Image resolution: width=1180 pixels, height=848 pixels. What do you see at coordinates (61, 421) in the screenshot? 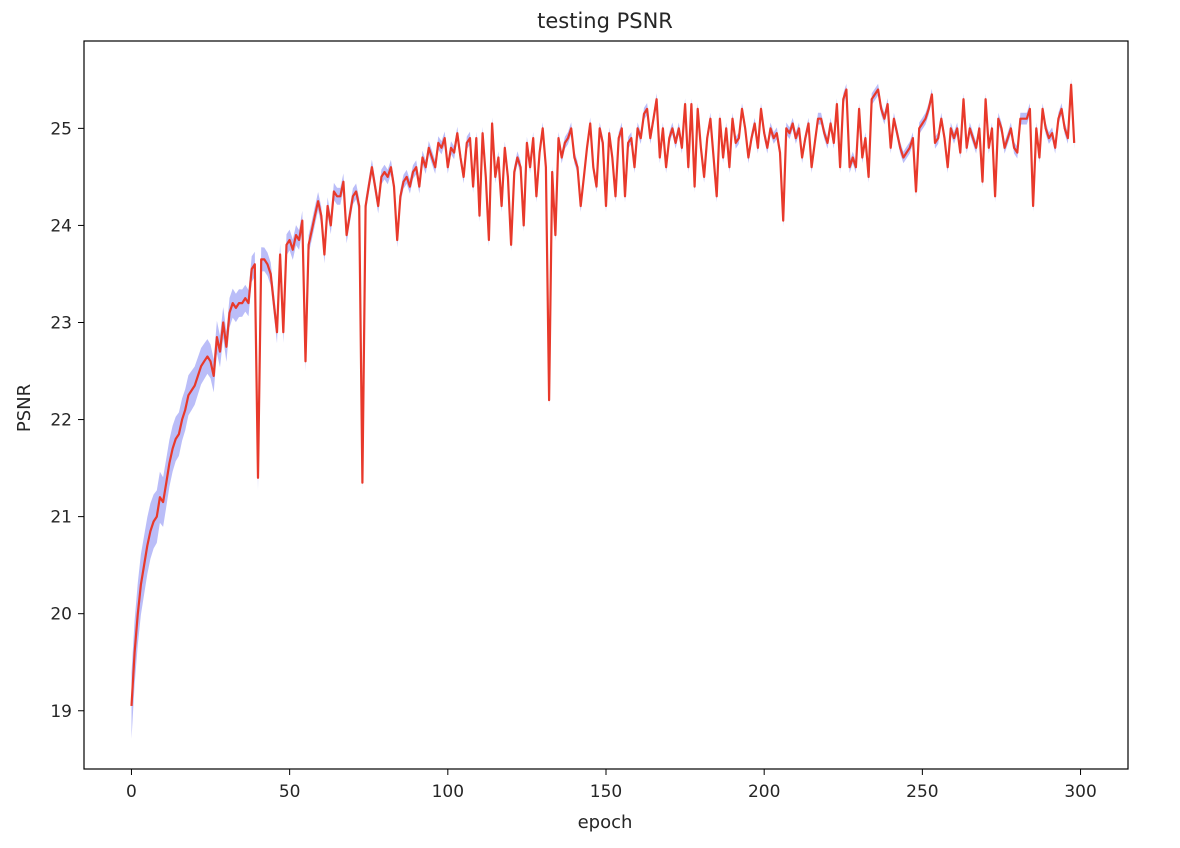
I see `y-tick-label: 22` at bounding box center [61, 421].